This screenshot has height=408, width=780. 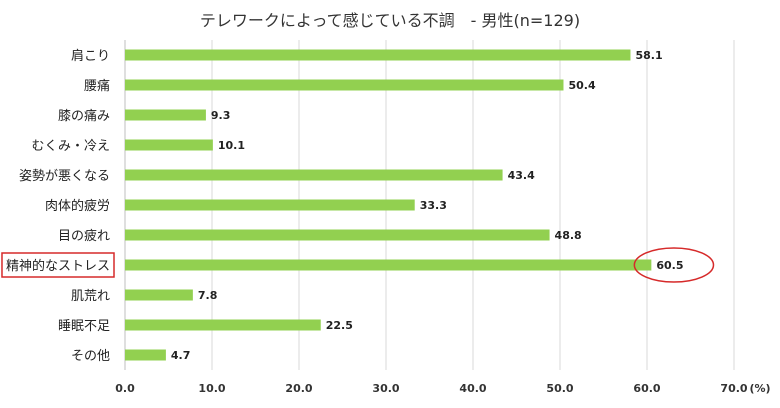 I want to click on category-label: 目の疲れ, so click(x=84, y=236).